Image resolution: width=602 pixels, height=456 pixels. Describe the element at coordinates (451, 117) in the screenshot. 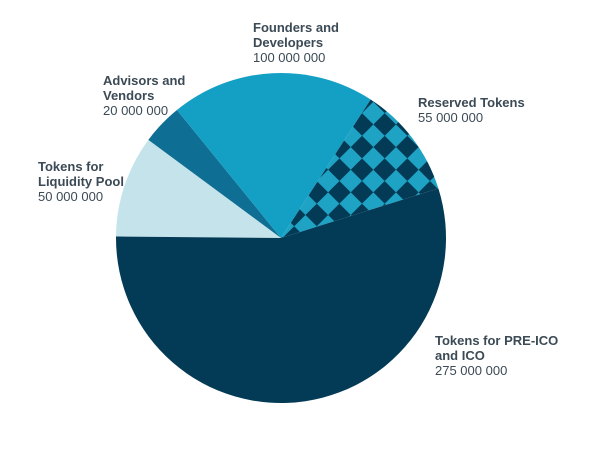

I see `slice-value-reserved: 55 000 000` at that location.